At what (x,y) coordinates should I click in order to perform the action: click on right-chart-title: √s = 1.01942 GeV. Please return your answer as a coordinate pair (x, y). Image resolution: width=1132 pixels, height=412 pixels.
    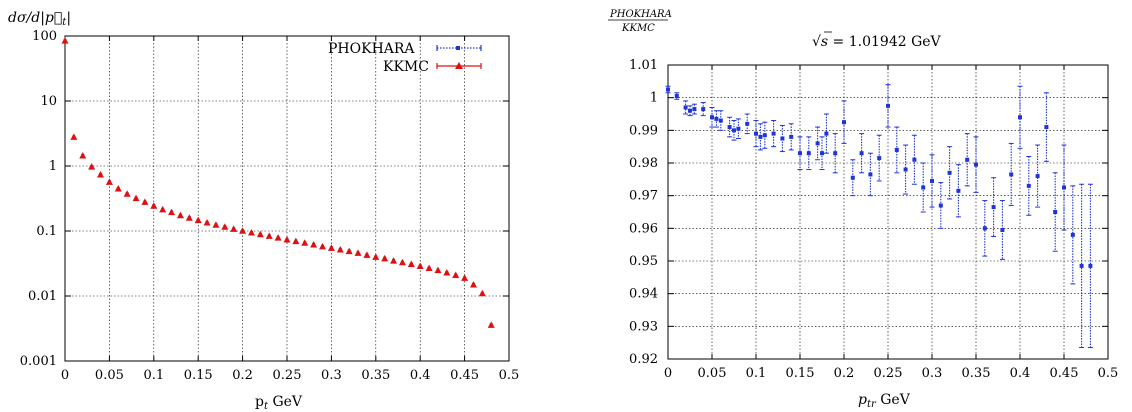
    Looking at the image, I should click on (877, 42).